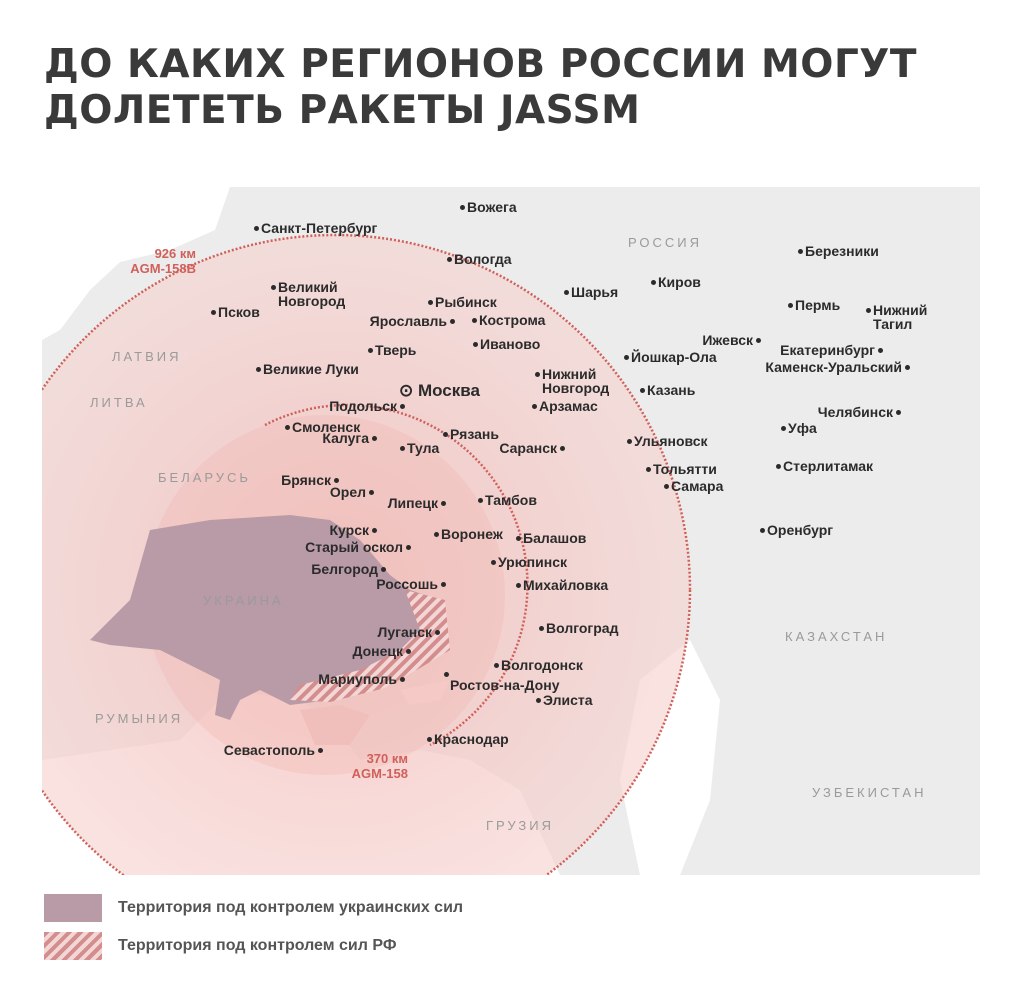 The image size is (1024, 989). Describe the element at coordinates (900, 317) in the screenshot. I see `city-label: Нижний Тагил` at that location.